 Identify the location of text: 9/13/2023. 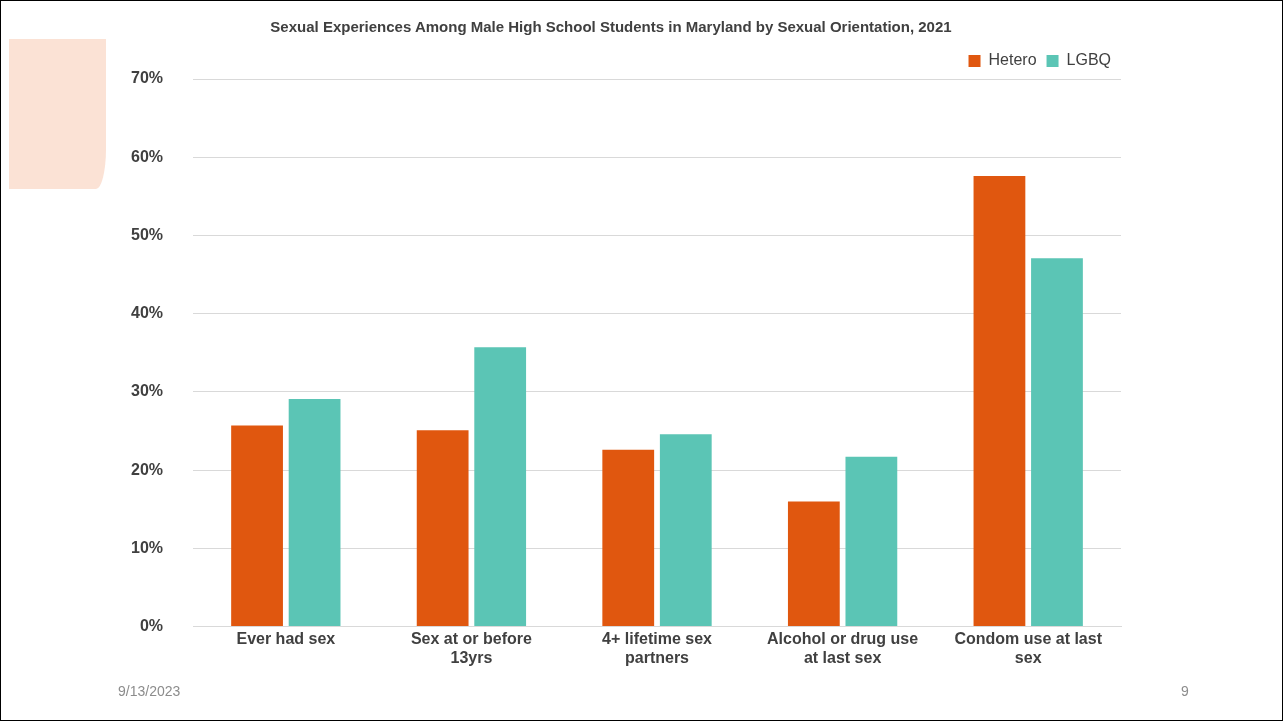
(149, 691).